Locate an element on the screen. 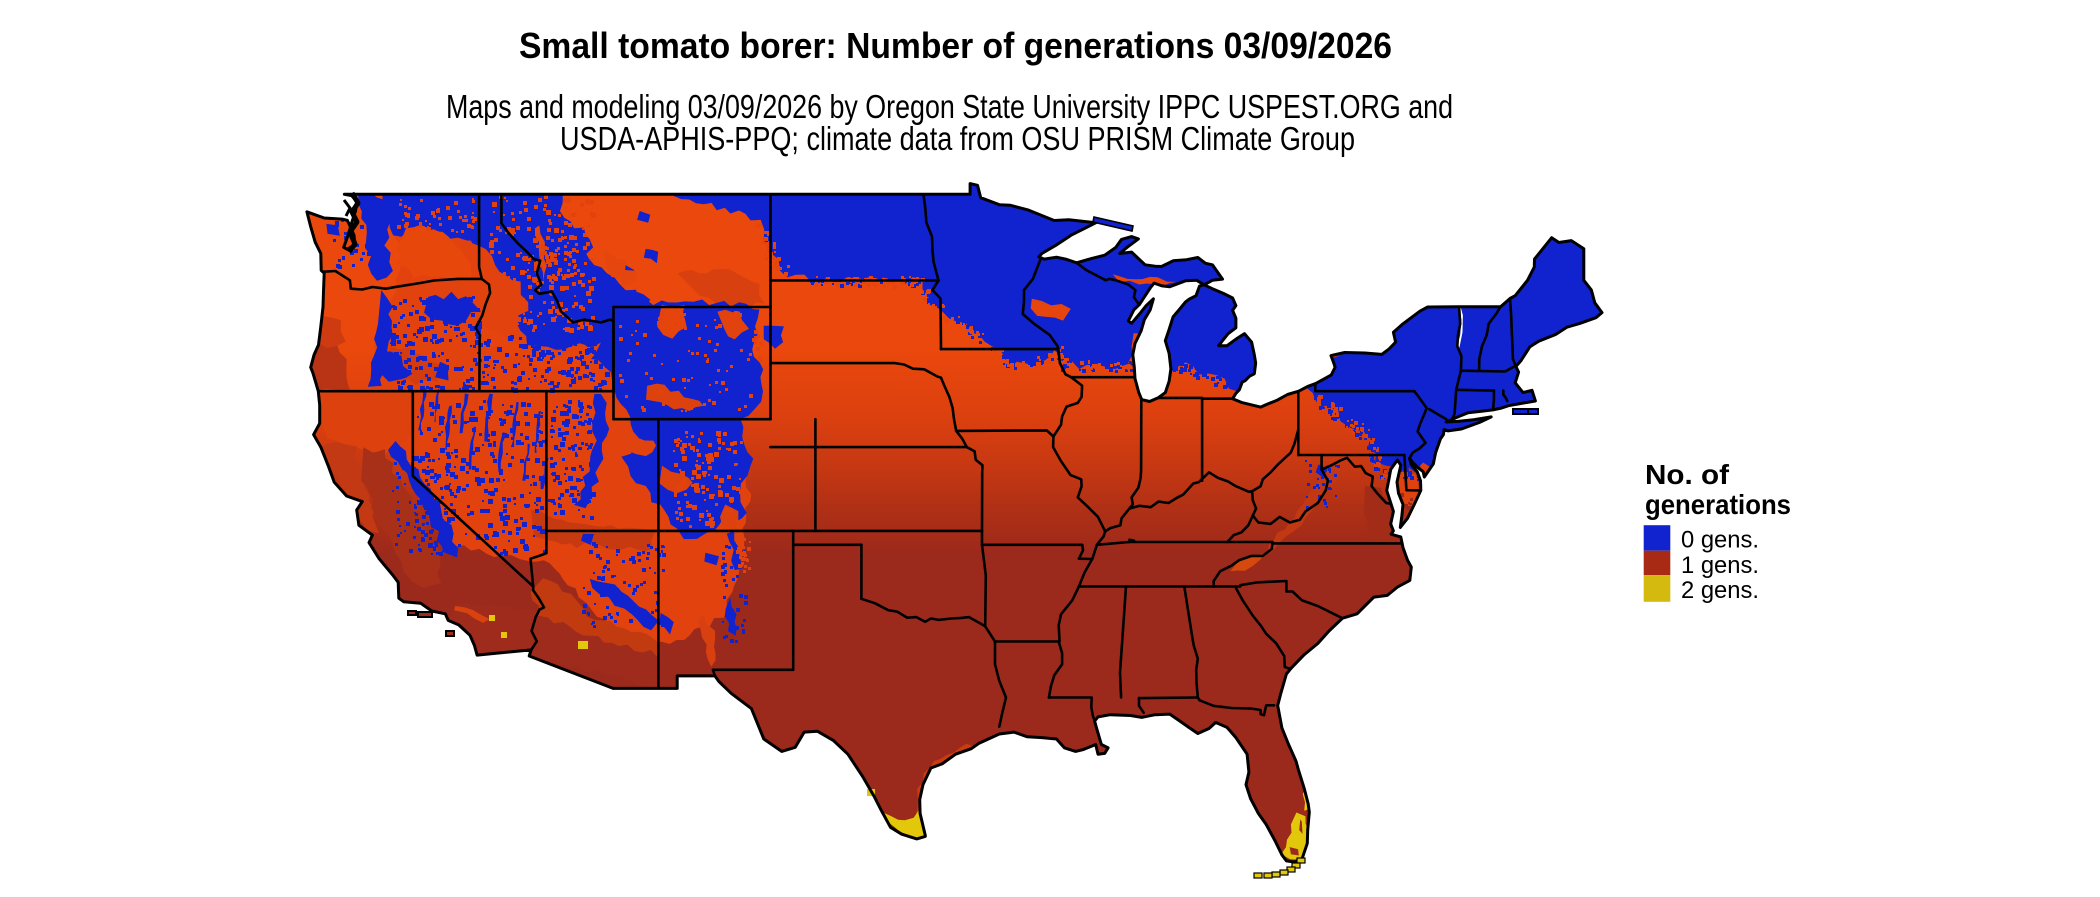 This screenshot has width=2100, height=897. svg-text: No. of is located at coordinates (1687, 474).